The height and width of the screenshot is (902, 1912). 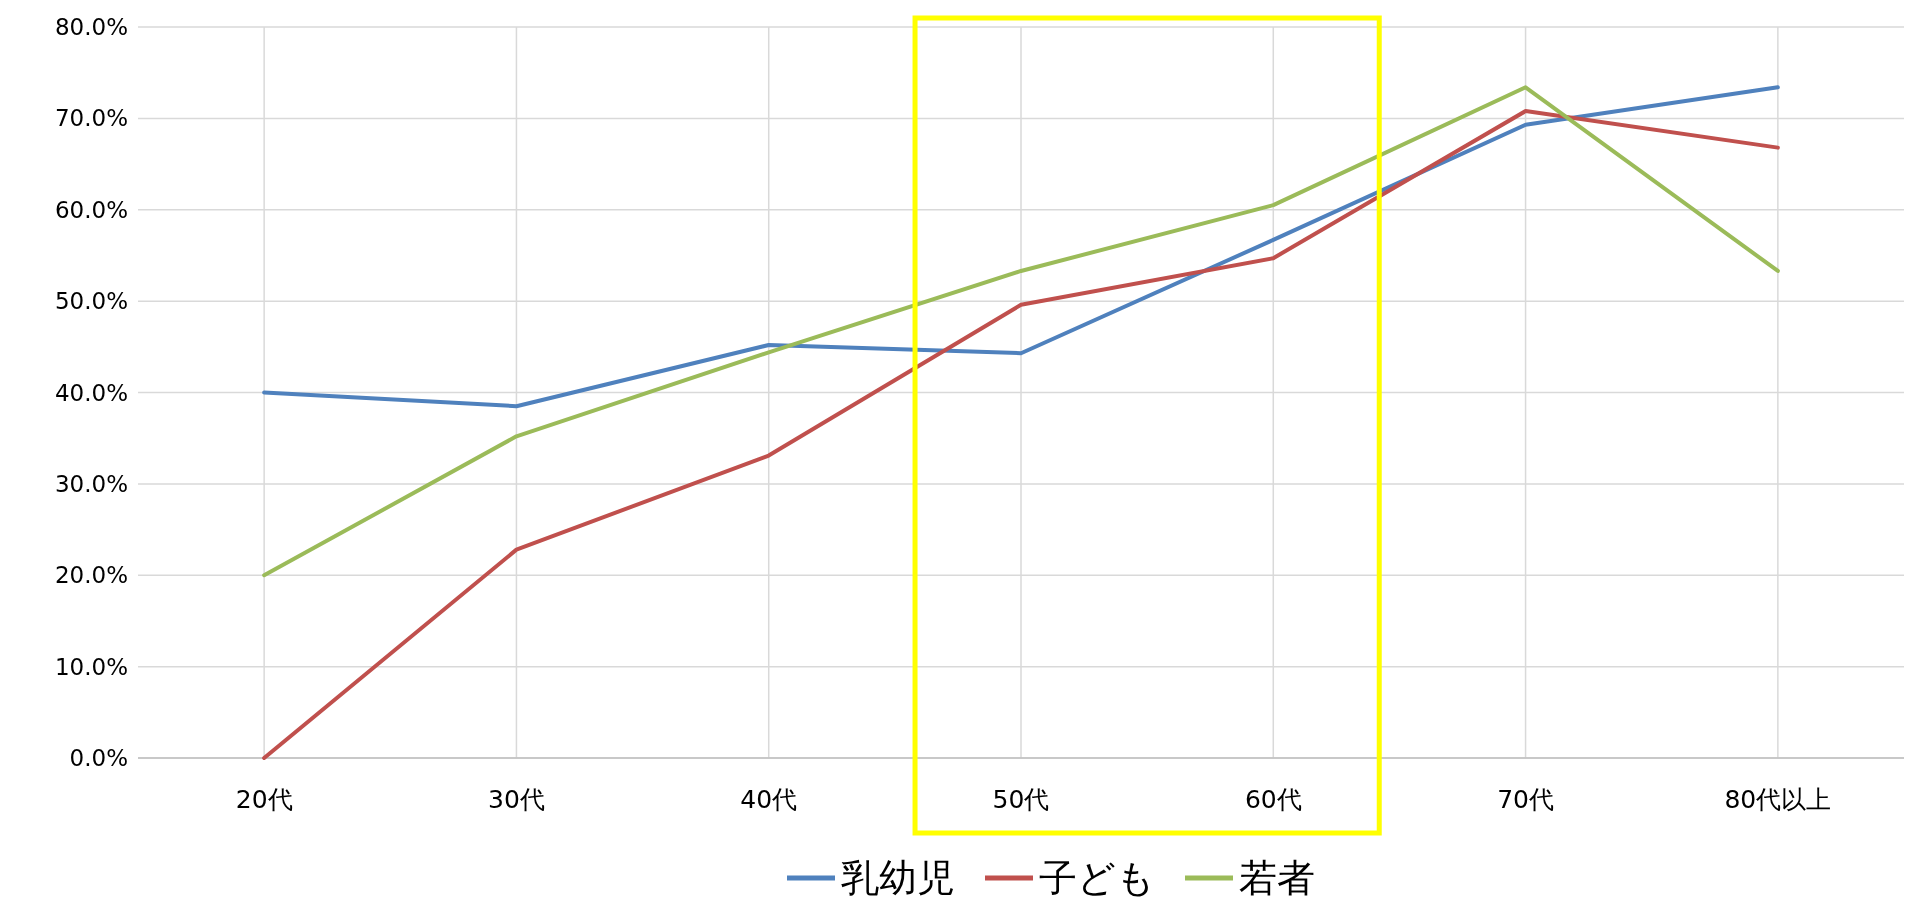 I want to click on legend-label: 若者, so click(x=1277, y=878).